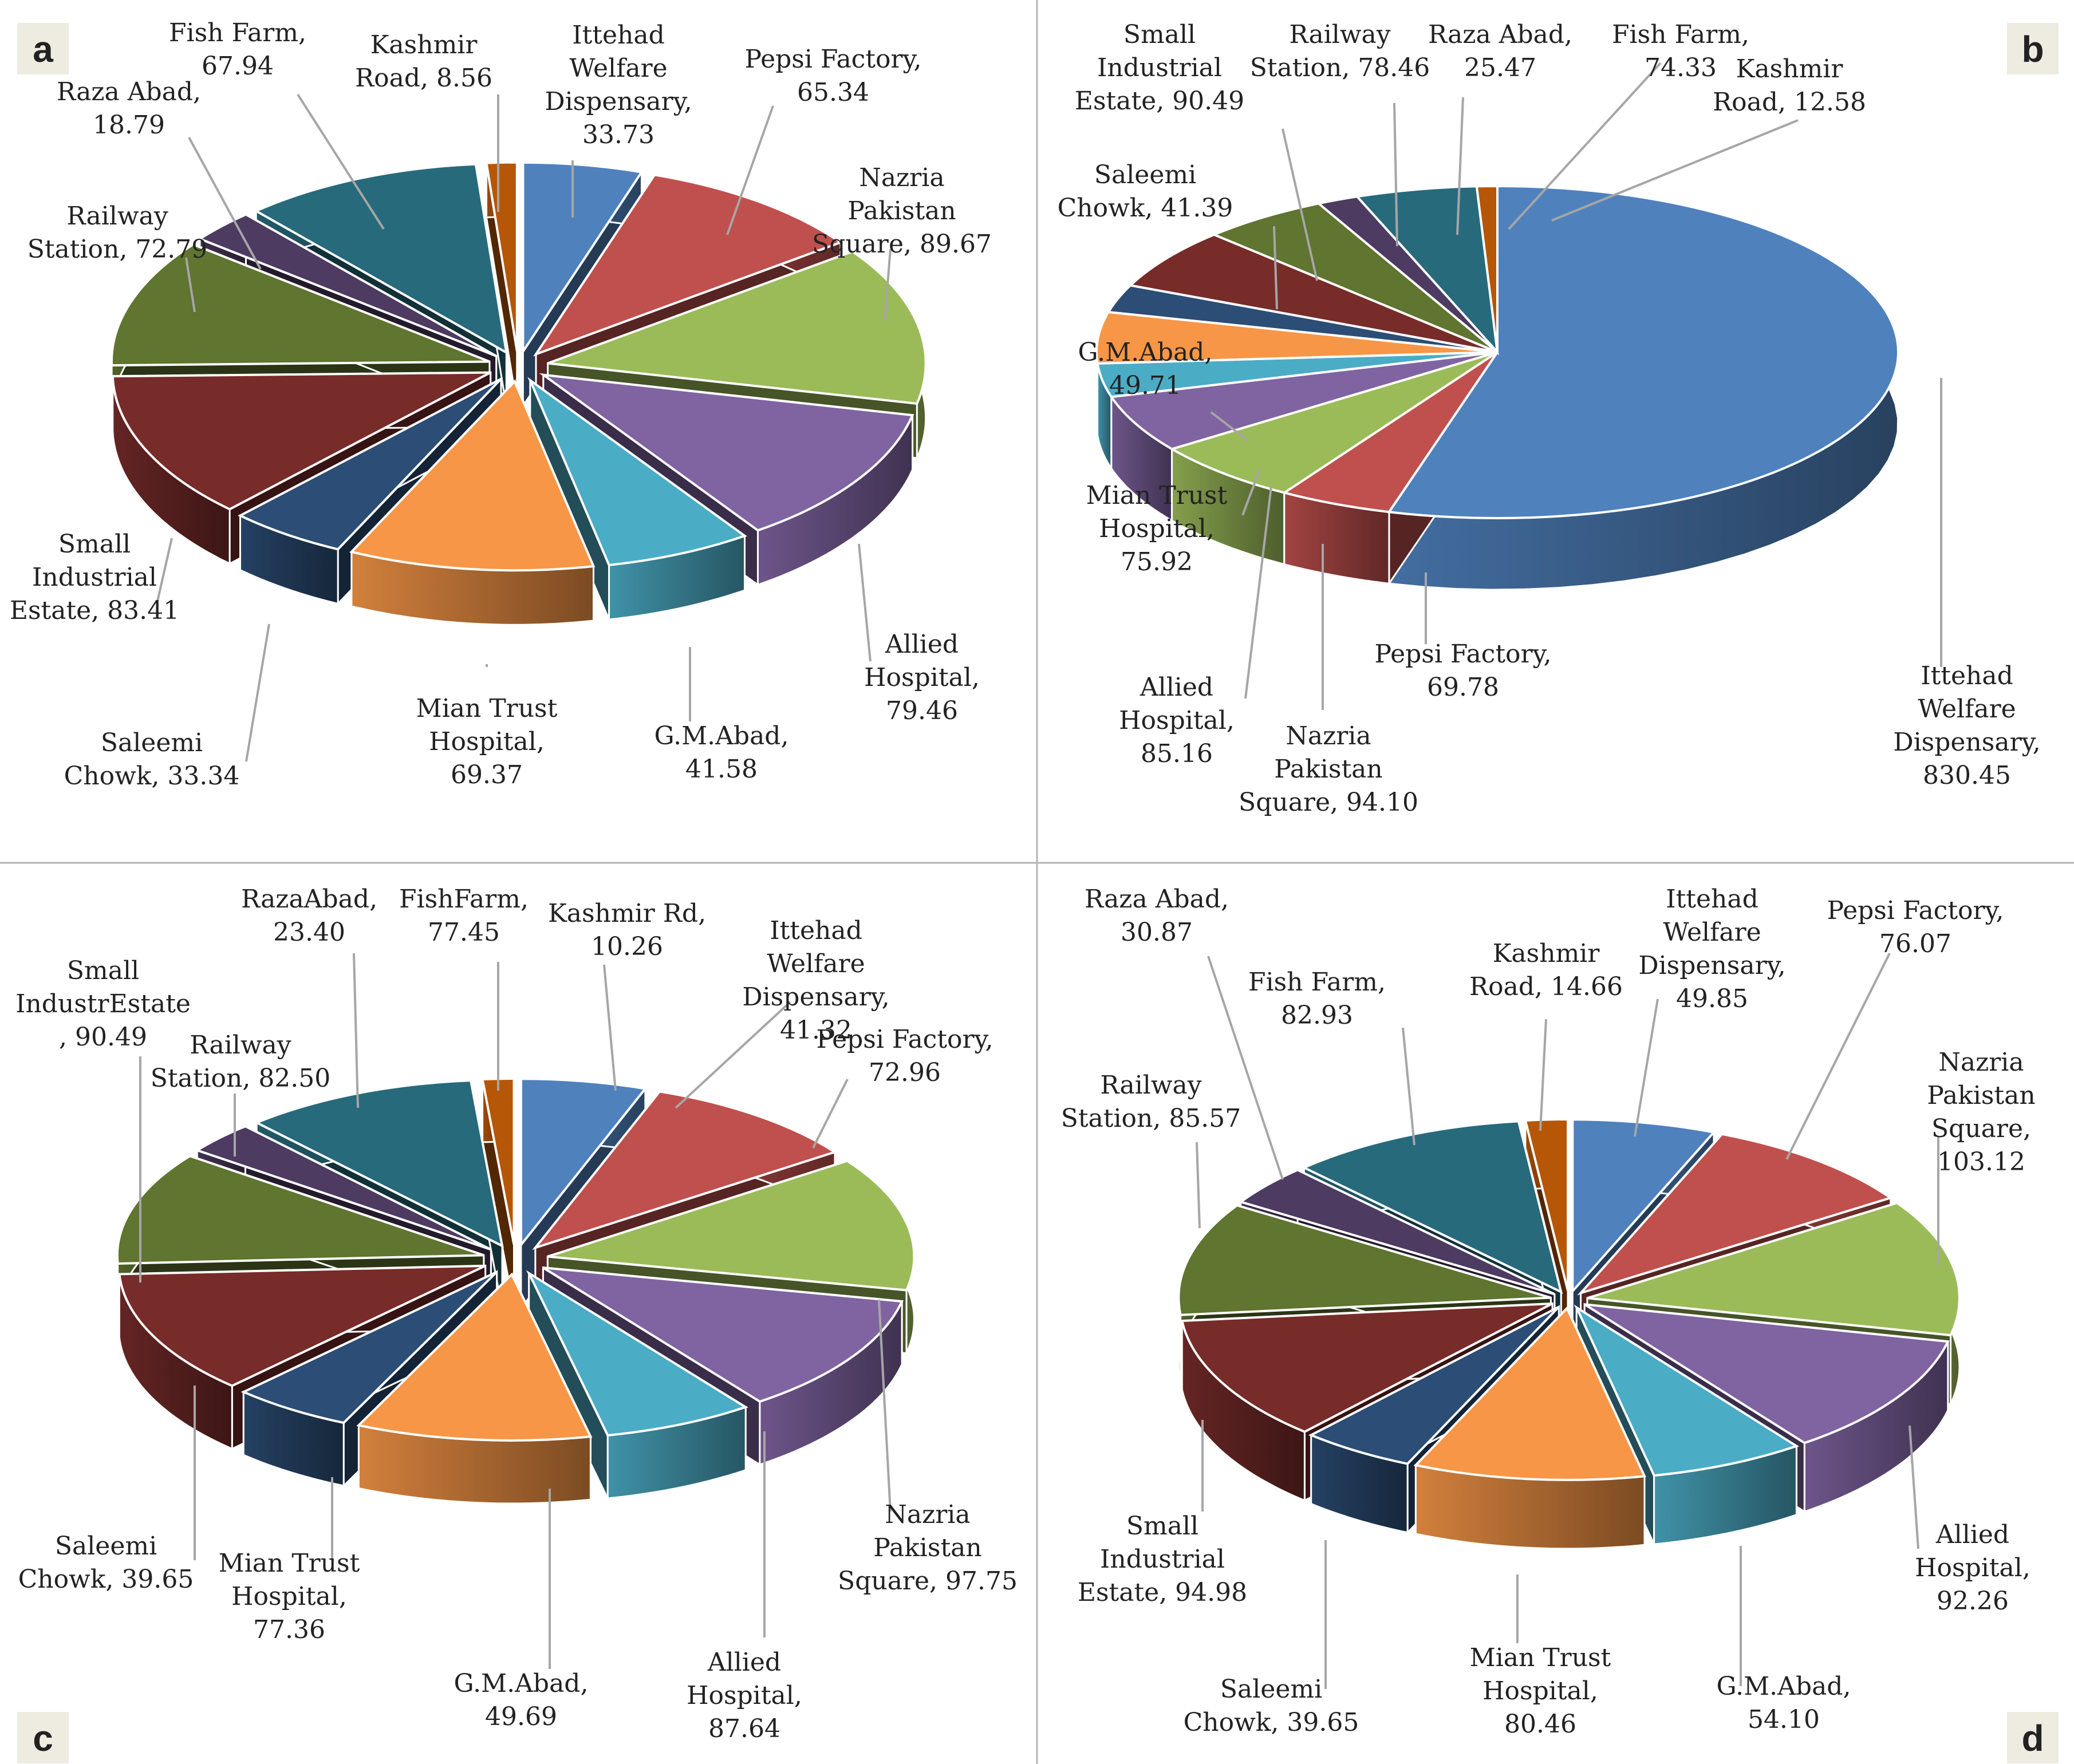 This screenshot has width=2074, height=1764. Describe the element at coordinates (1789, 85) in the screenshot. I see `data-label-kashmir-road: Kashmir Road, 12.58` at that location.